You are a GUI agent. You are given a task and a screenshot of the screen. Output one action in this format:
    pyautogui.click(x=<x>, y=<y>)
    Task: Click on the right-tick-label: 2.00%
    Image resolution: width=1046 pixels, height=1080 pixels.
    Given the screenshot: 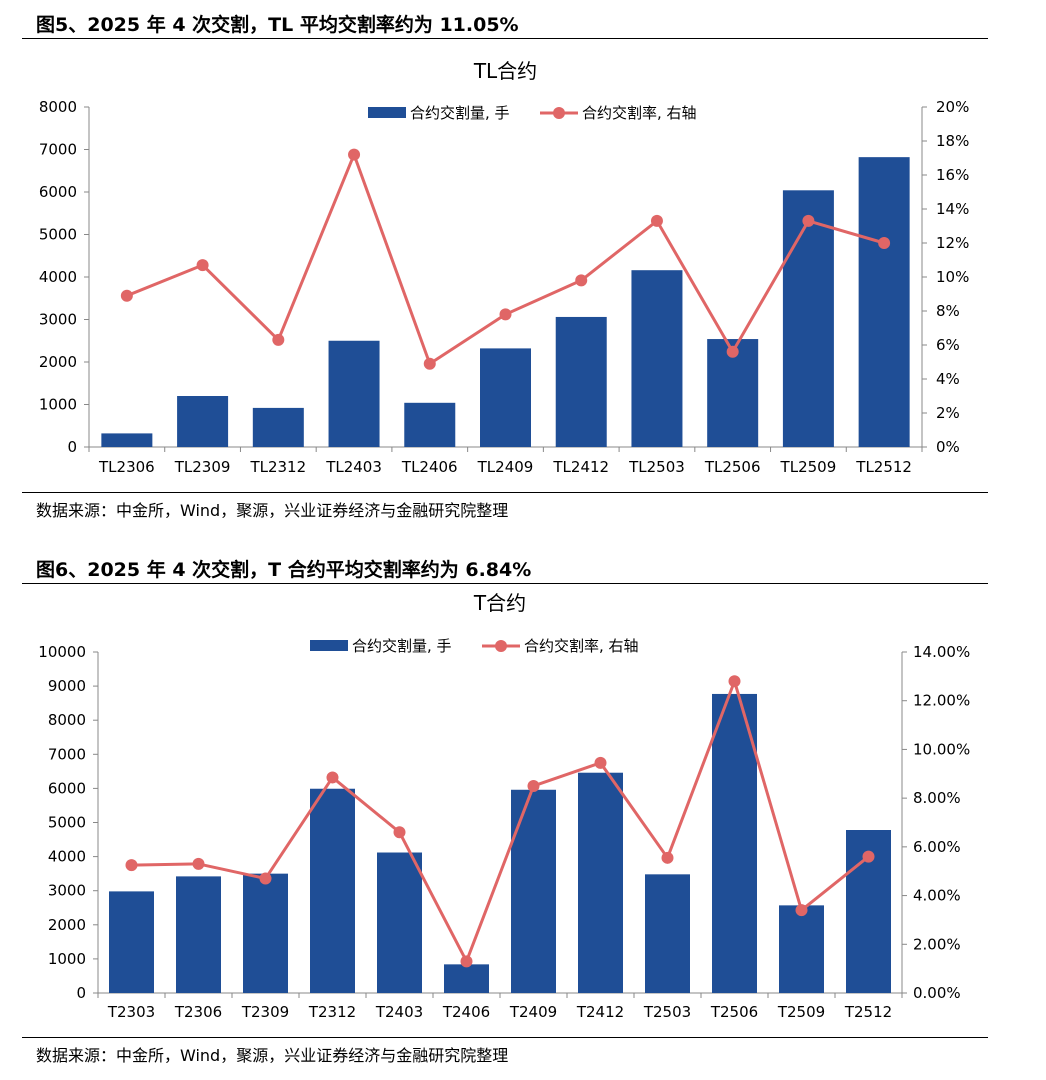 What is the action you would take?
    pyautogui.click(x=937, y=944)
    